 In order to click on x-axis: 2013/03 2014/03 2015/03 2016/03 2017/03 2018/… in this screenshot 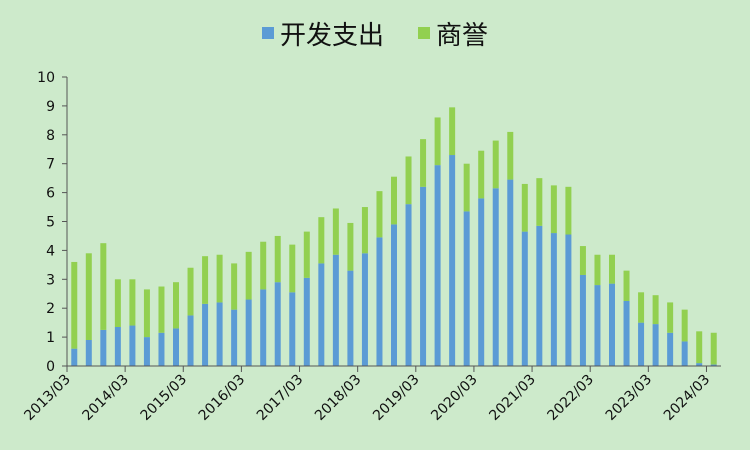, I will do `click(371, 394)`.